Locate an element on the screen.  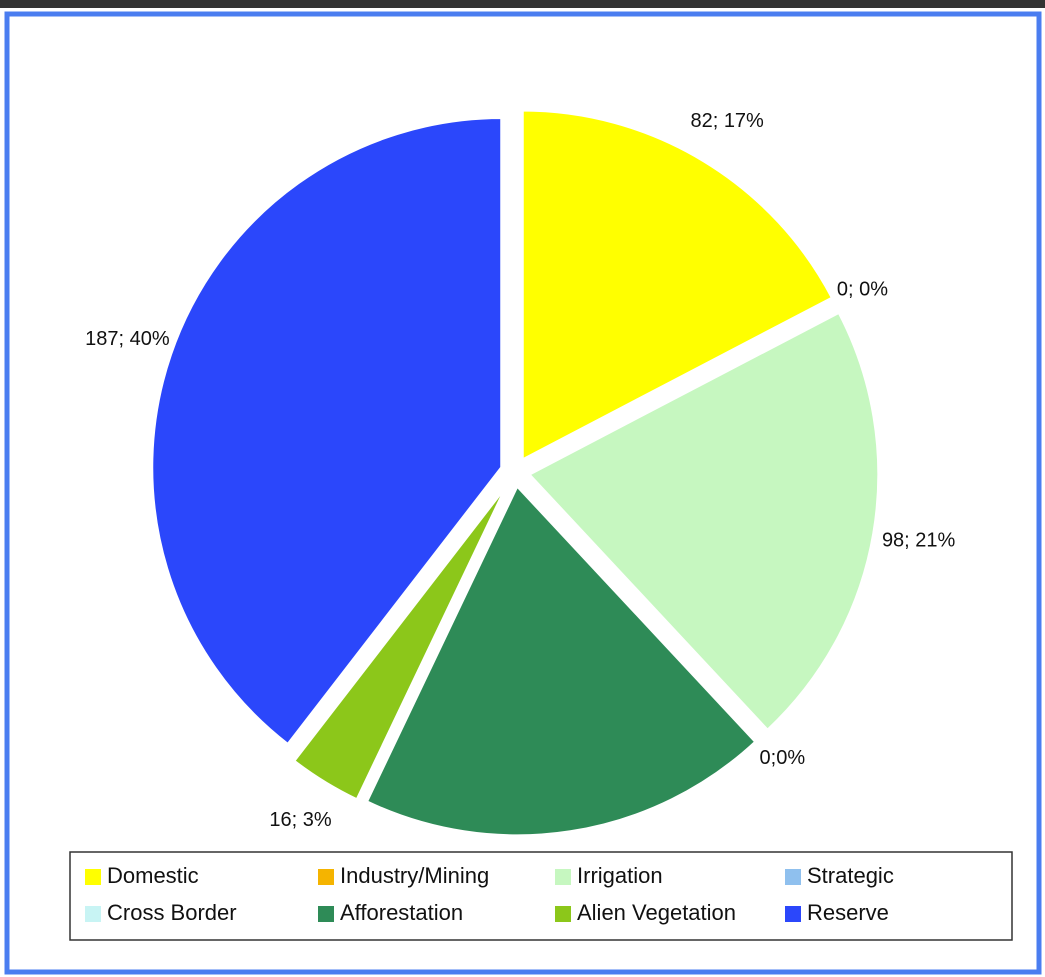
legend-label: Afforestation is located at coordinates (401, 912).